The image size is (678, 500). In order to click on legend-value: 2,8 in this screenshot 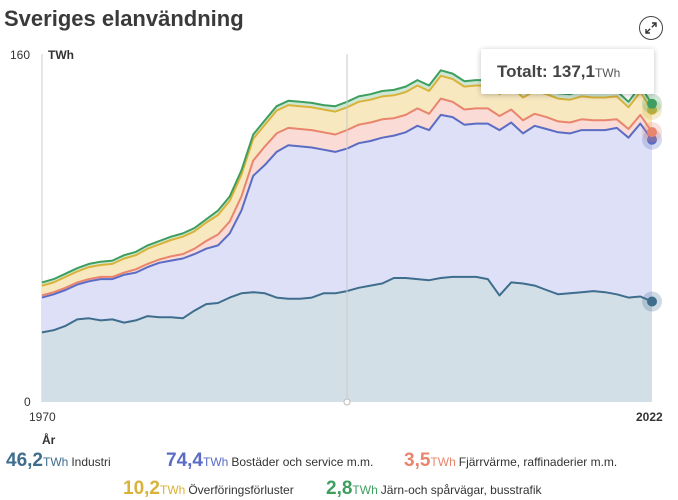, I will do `click(339, 488)`.